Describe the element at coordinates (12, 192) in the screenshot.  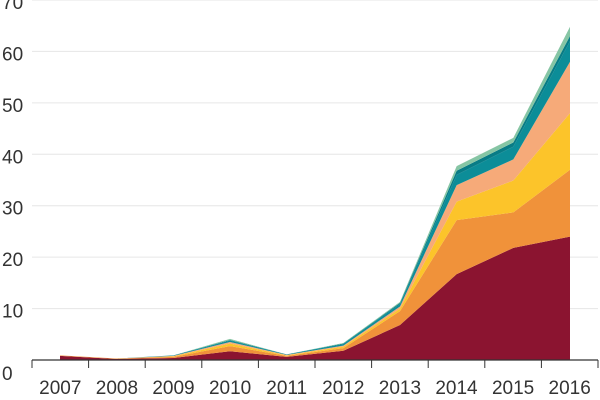
I see `y-axis-tick-labels: 0 10 20 30 40 50 60 70` at that location.